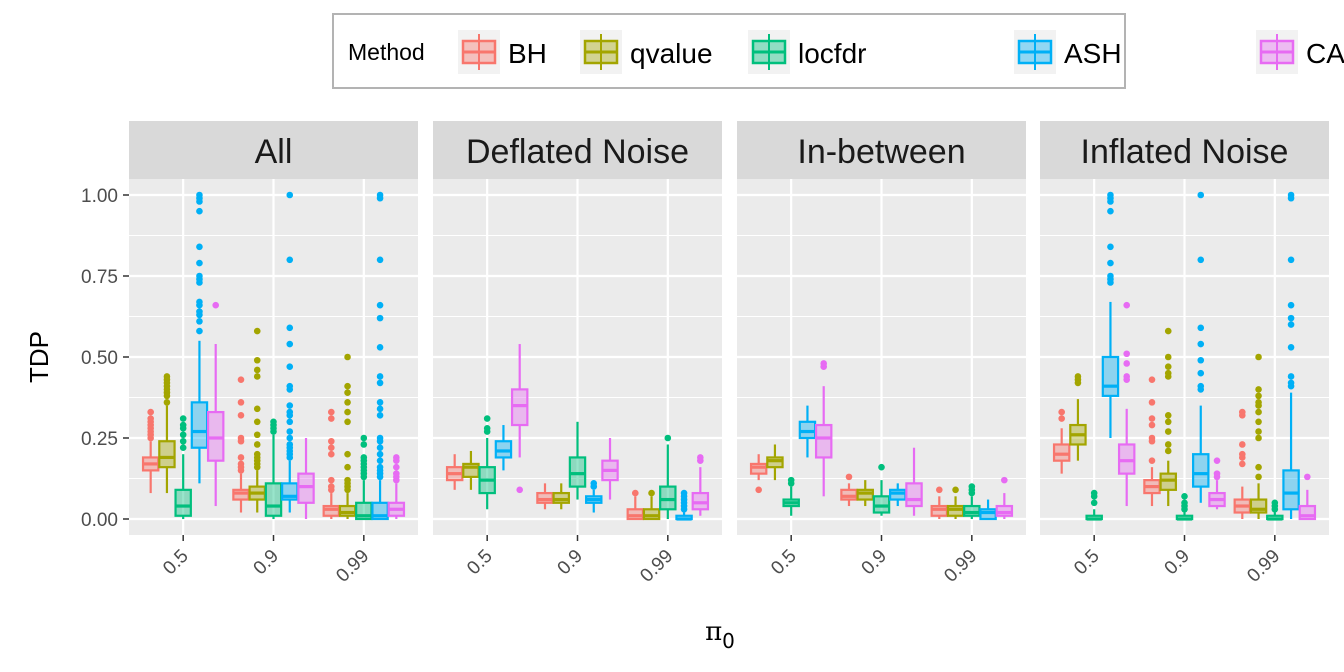  I want to click on y-tick-label: 0.25, so click(99, 439).